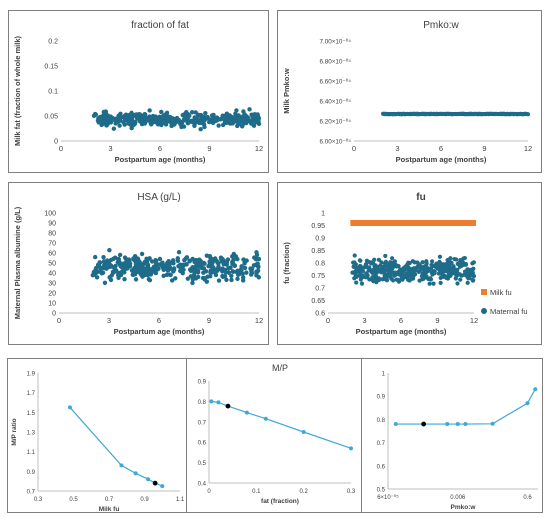 The image size is (550, 518). Describe the element at coordinates (286, 91) in the screenshot. I see `y-axis-title: Milk Pmko:w` at that location.